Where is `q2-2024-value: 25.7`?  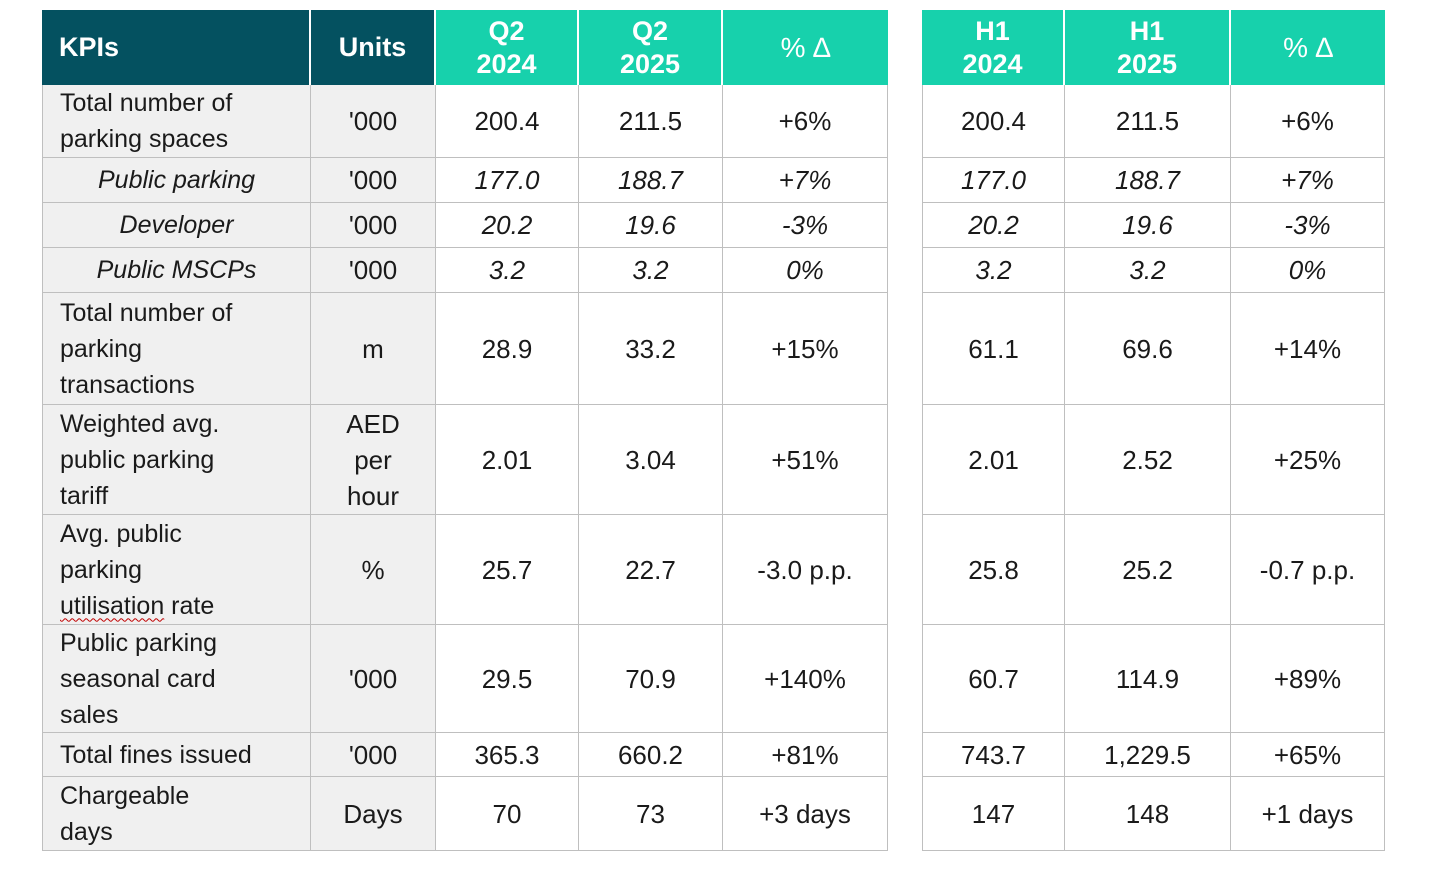
q2-2024-value: 25.7 is located at coordinates (507, 570).